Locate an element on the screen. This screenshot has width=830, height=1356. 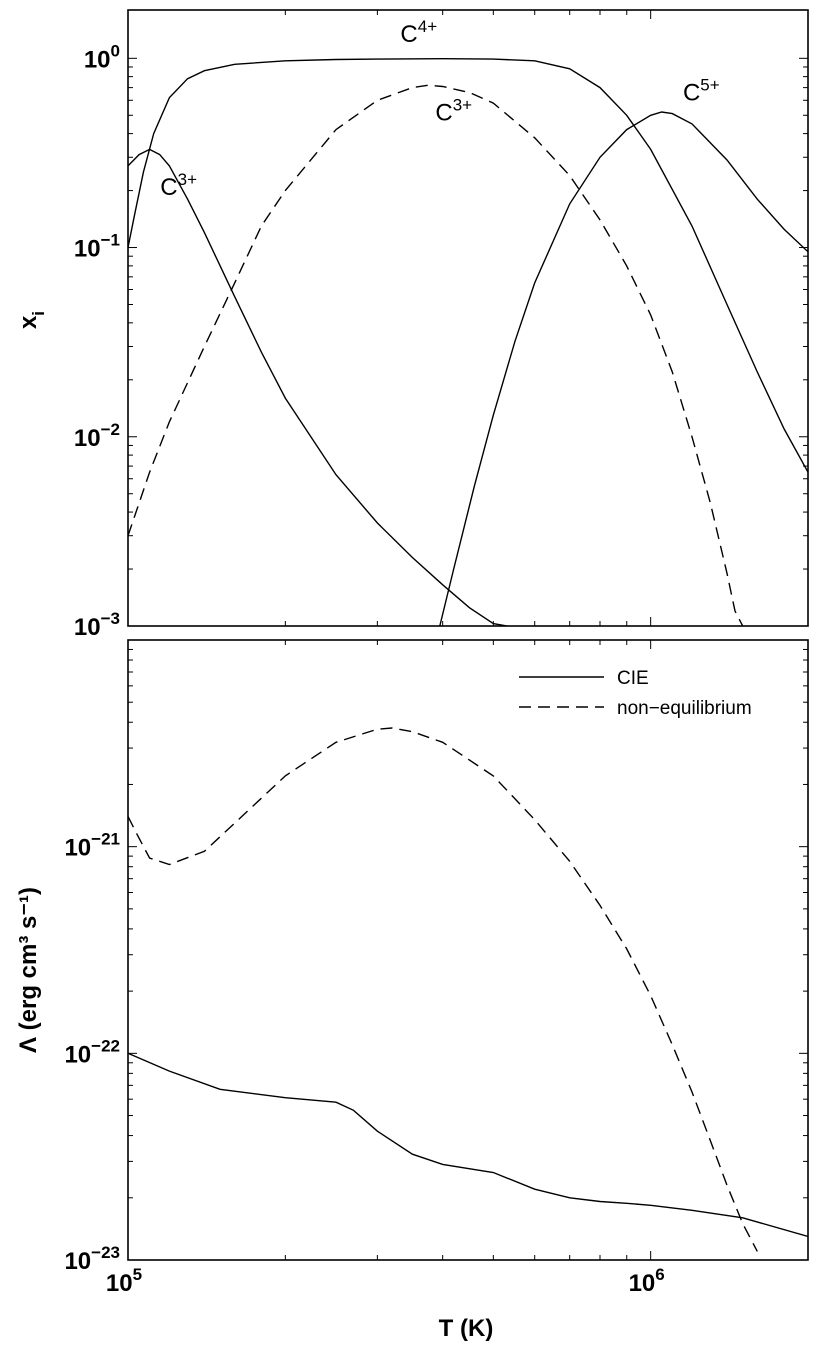
legend-label: non−equilibrium is located at coordinates (684, 708).